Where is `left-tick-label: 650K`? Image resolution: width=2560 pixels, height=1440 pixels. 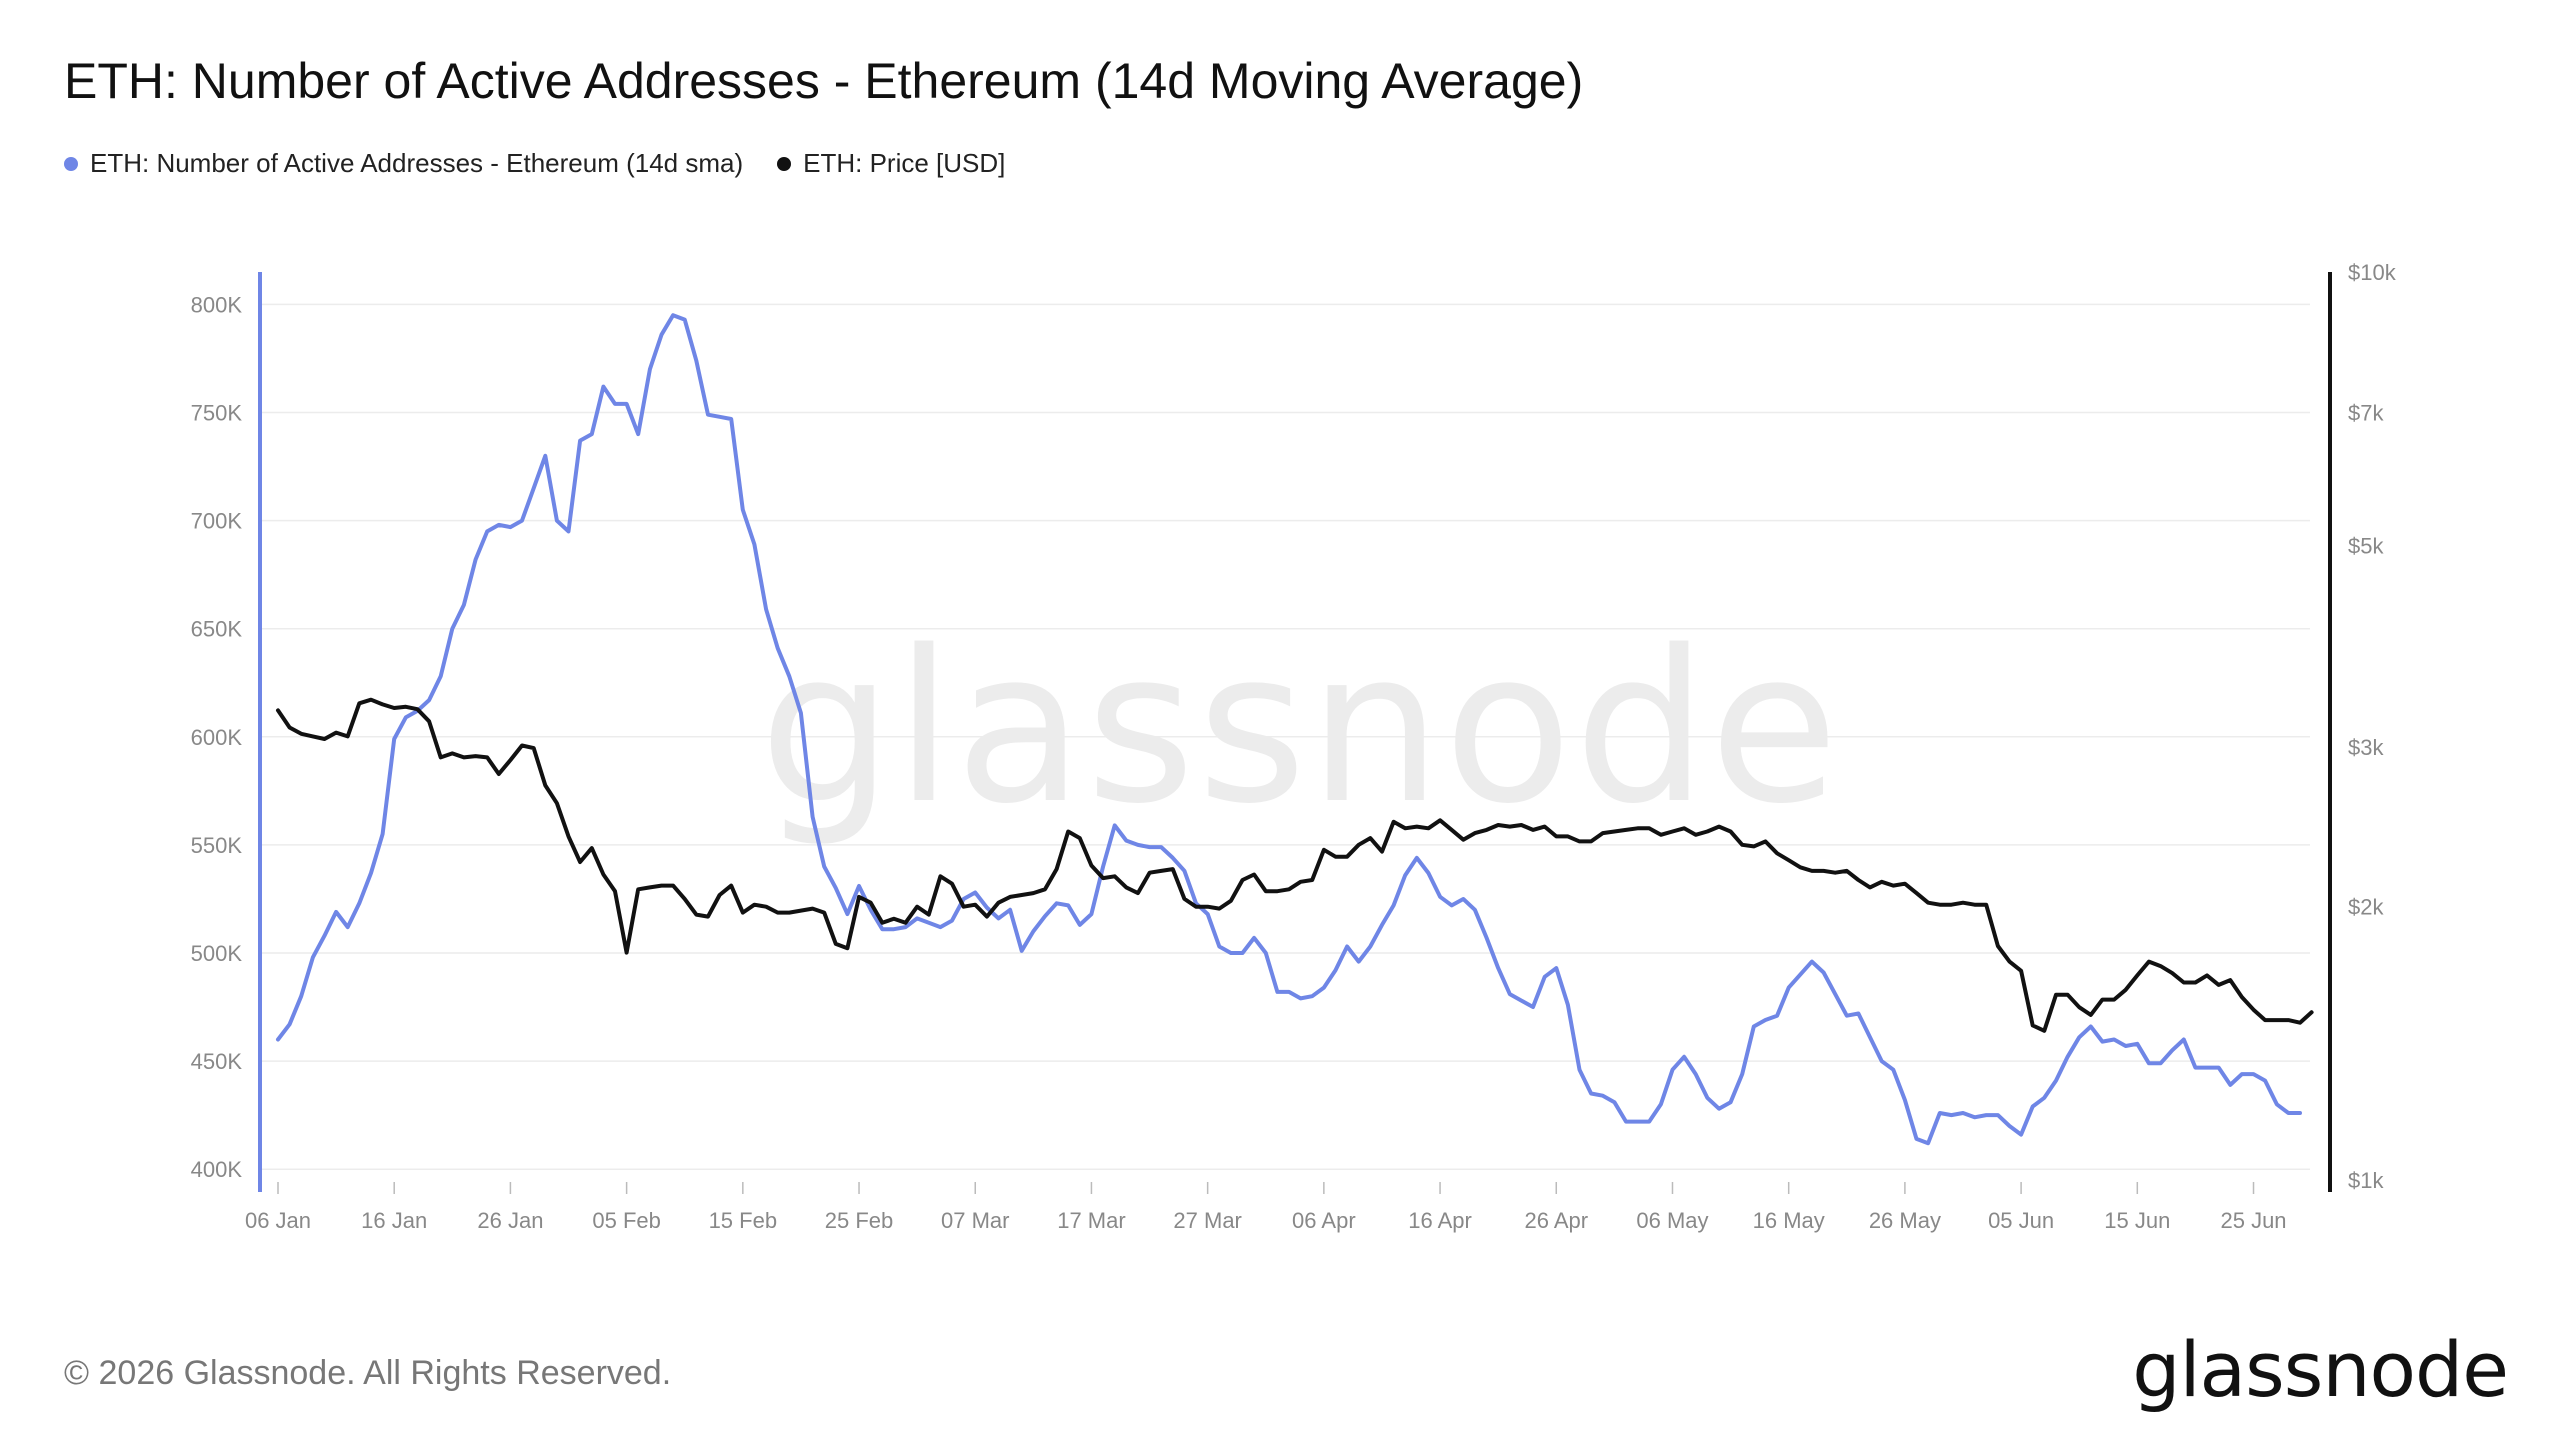 left-tick-label: 650K is located at coordinates (217, 629).